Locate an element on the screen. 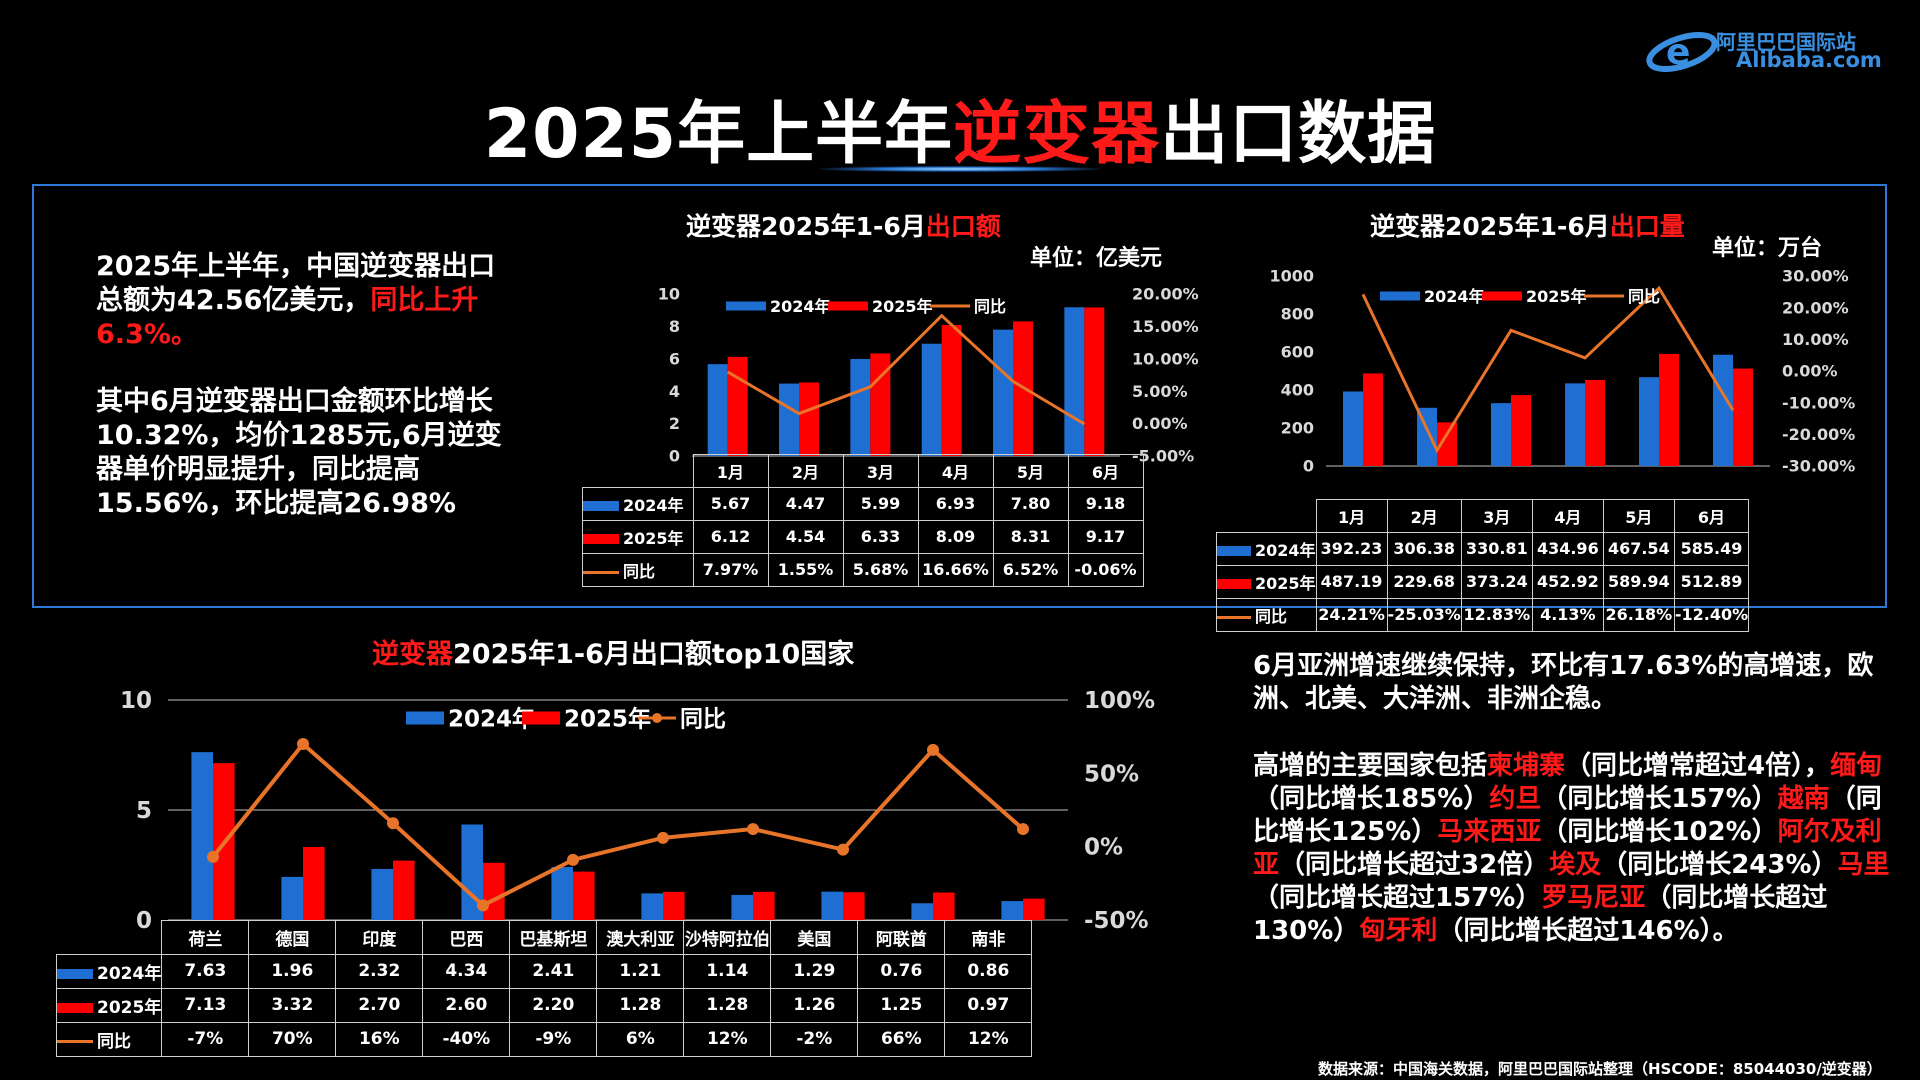 This screenshot has height=1080, width=1920. table-cell: 7.13 is located at coordinates (205, 1005).